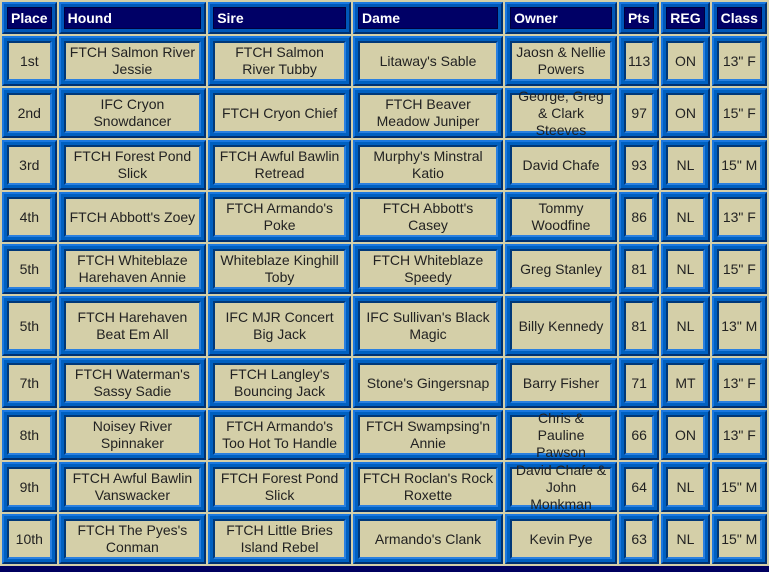 This screenshot has height=572, width=769. I want to click on cell-place: 2nd, so click(29, 113).